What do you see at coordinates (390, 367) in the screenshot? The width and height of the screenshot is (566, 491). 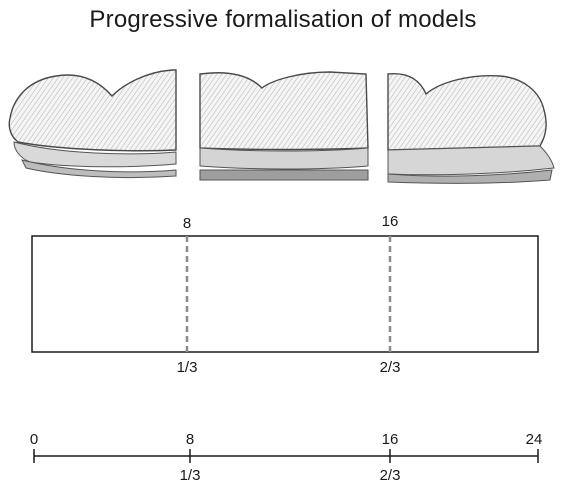 I see `rectangle-bottom-label: 2/3` at bounding box center [390, 367].